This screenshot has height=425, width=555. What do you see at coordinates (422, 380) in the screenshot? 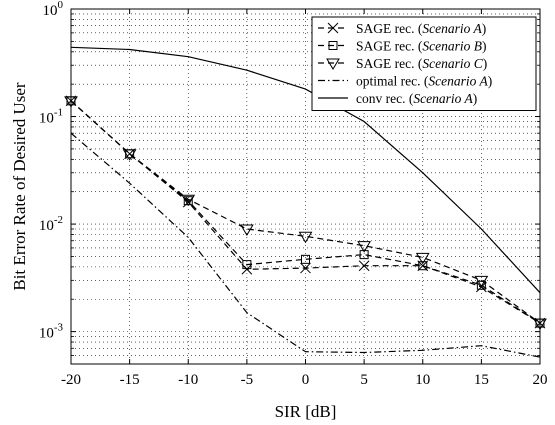
I see `x-tick-label: 10` at bounding box center [422, 380].